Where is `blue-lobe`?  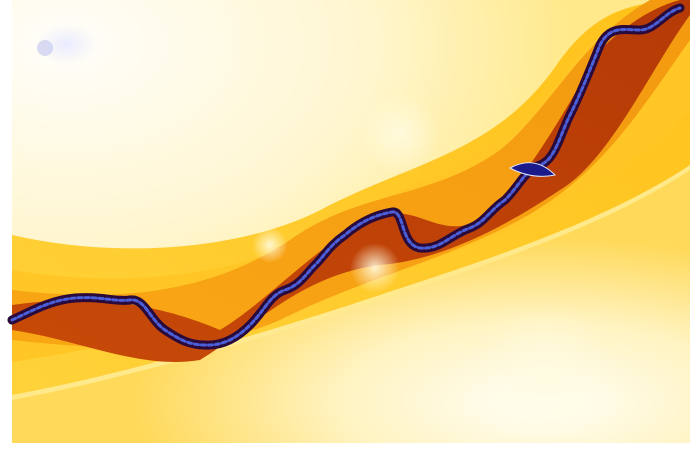 blue-lobe is located at coordinates (532, 169).